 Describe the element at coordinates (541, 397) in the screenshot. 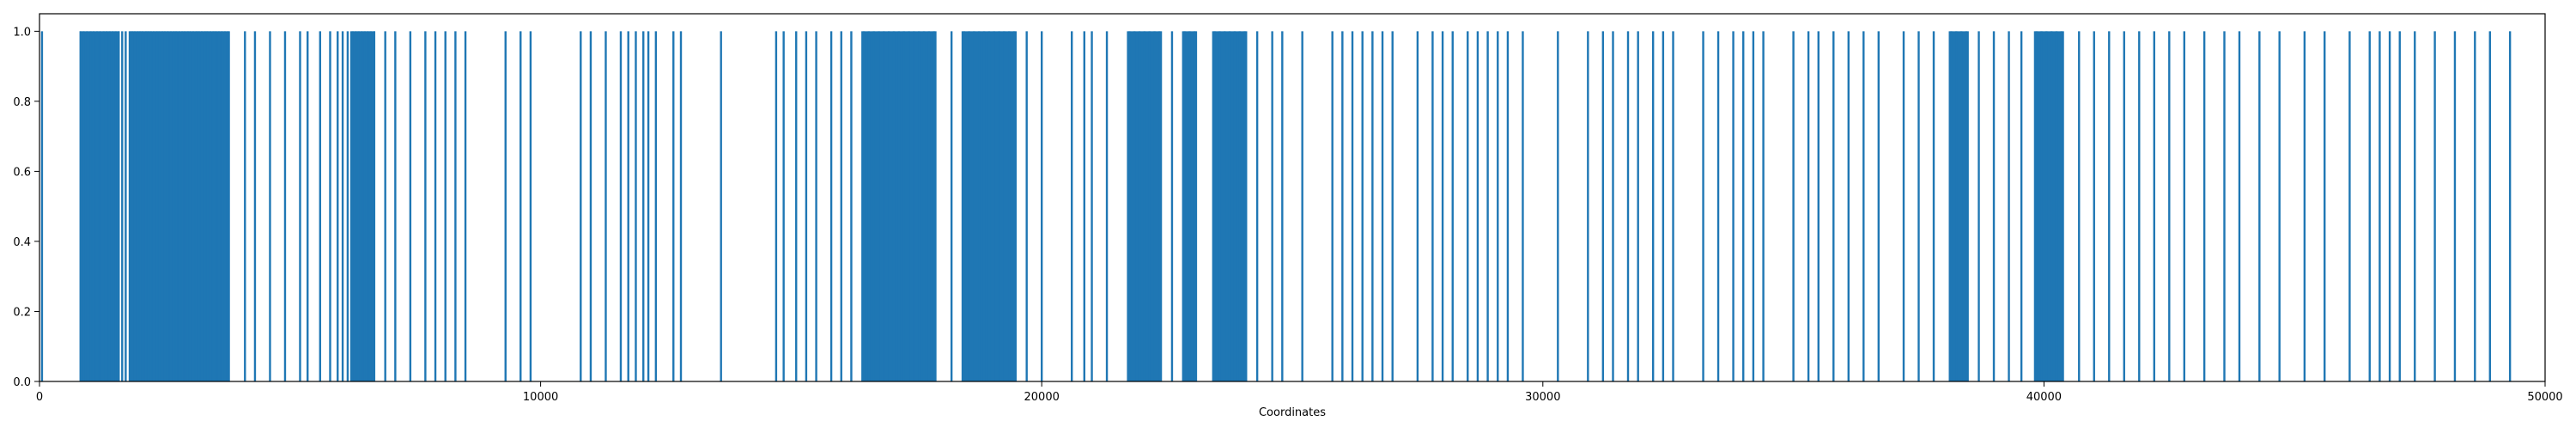

I see `x-tick-label: 10000` at that location.